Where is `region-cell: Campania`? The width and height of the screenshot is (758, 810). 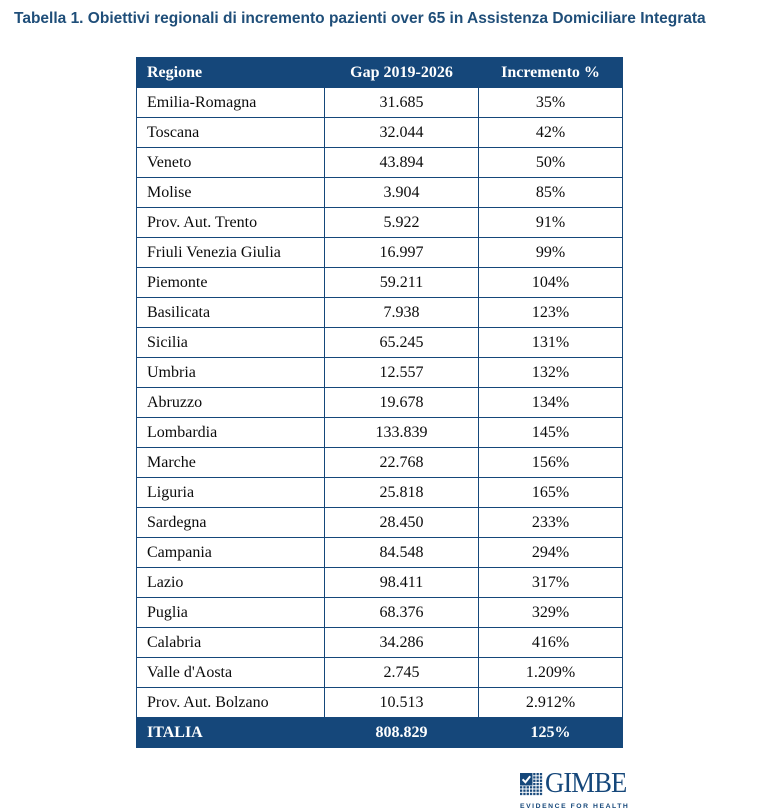
region-cell: Campania is located at coordinates (230, 552).